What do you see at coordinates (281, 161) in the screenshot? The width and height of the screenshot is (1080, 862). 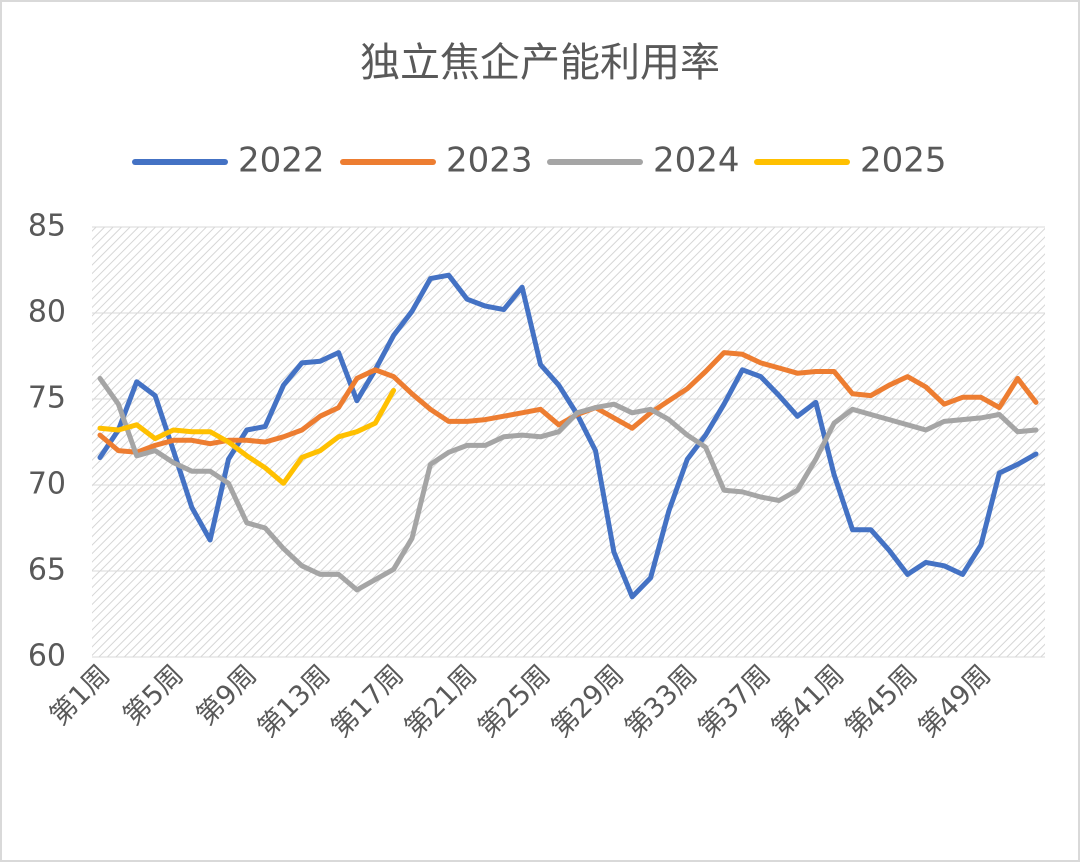 I see `legend-label: 2022` at bounding box center [281, 161].